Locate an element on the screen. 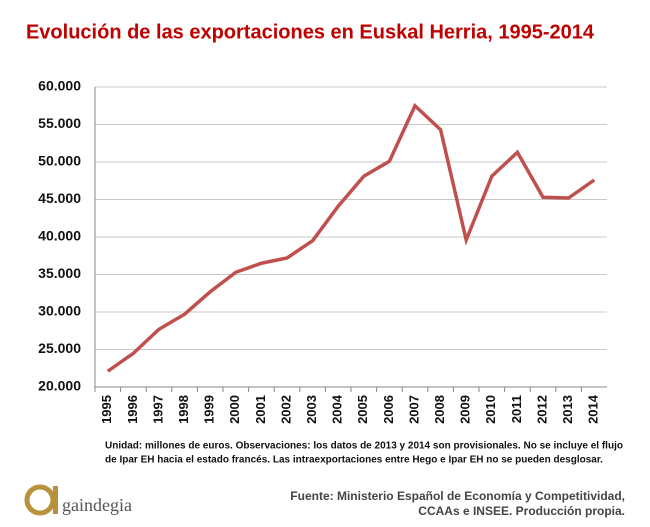  logo-bar is located at coordinates (55, 500).